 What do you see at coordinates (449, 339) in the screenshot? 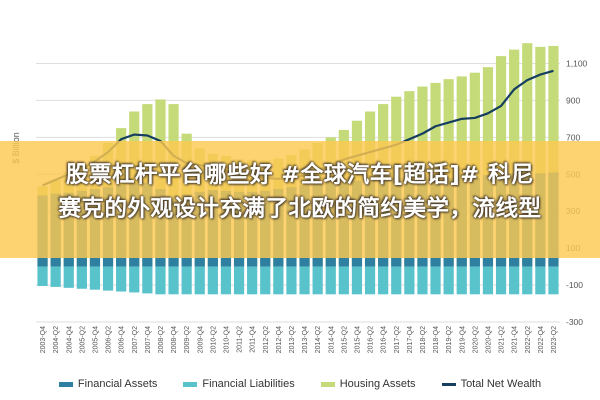
I see `x-tick-label: 2019-Q2` at bounding box center [449, 339].